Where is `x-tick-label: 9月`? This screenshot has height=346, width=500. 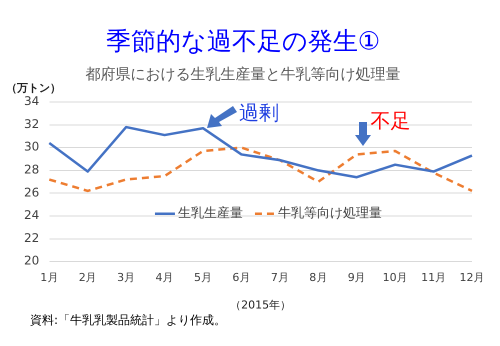 x-tick-label: 9月 is located at coordinates (357, 277).